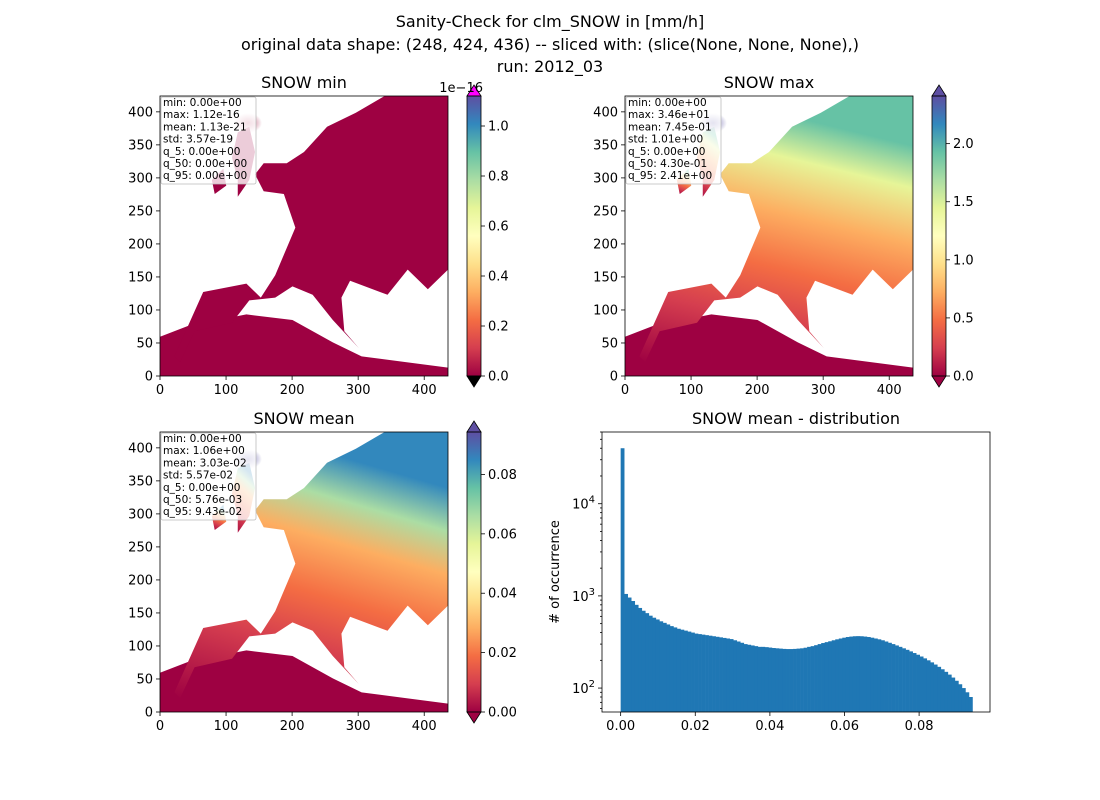 Image resolution: width=1100 pixels, height=800 pixels. I want to click on y-tick-label: 104, so click(583, 504).